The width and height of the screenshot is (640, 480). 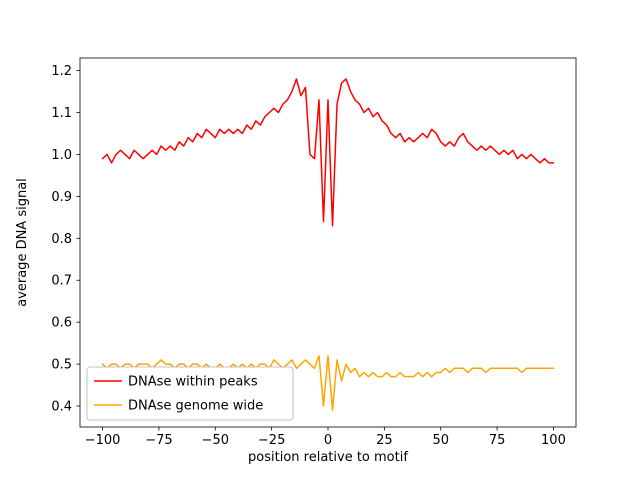 I want to click on y-tick-label: 1.0, so click(x=61, y=155).